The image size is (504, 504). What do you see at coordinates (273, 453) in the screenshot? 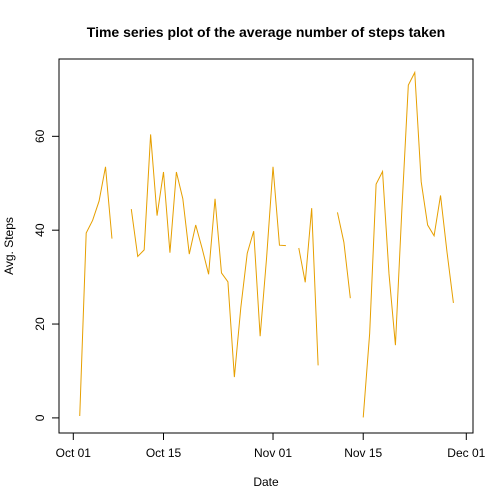
I see `x-tick-label: Nov 01` at bounding box center [273, 453].